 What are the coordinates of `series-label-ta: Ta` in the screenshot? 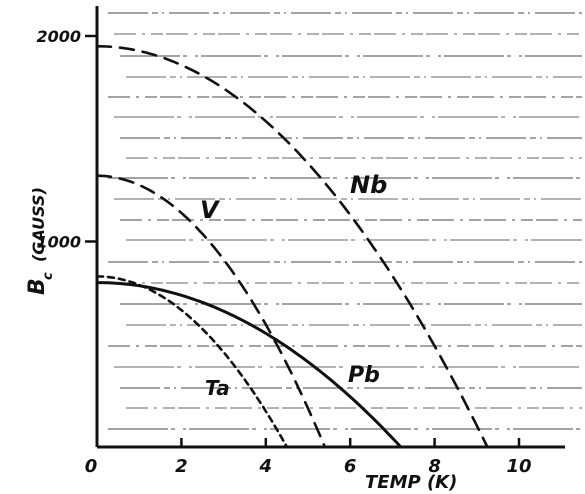 It's located at (217, 388).